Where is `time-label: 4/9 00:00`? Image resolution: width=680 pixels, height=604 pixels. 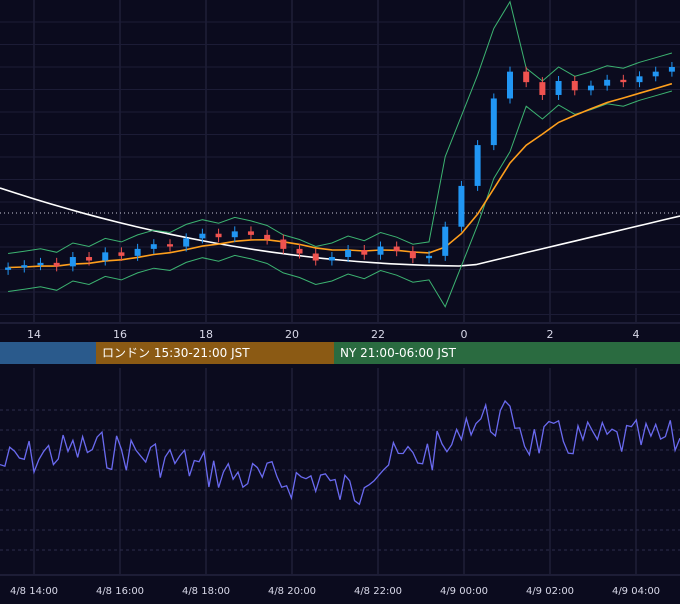
time-label: 4/9 00:00 is located at coordinates (464, 591).